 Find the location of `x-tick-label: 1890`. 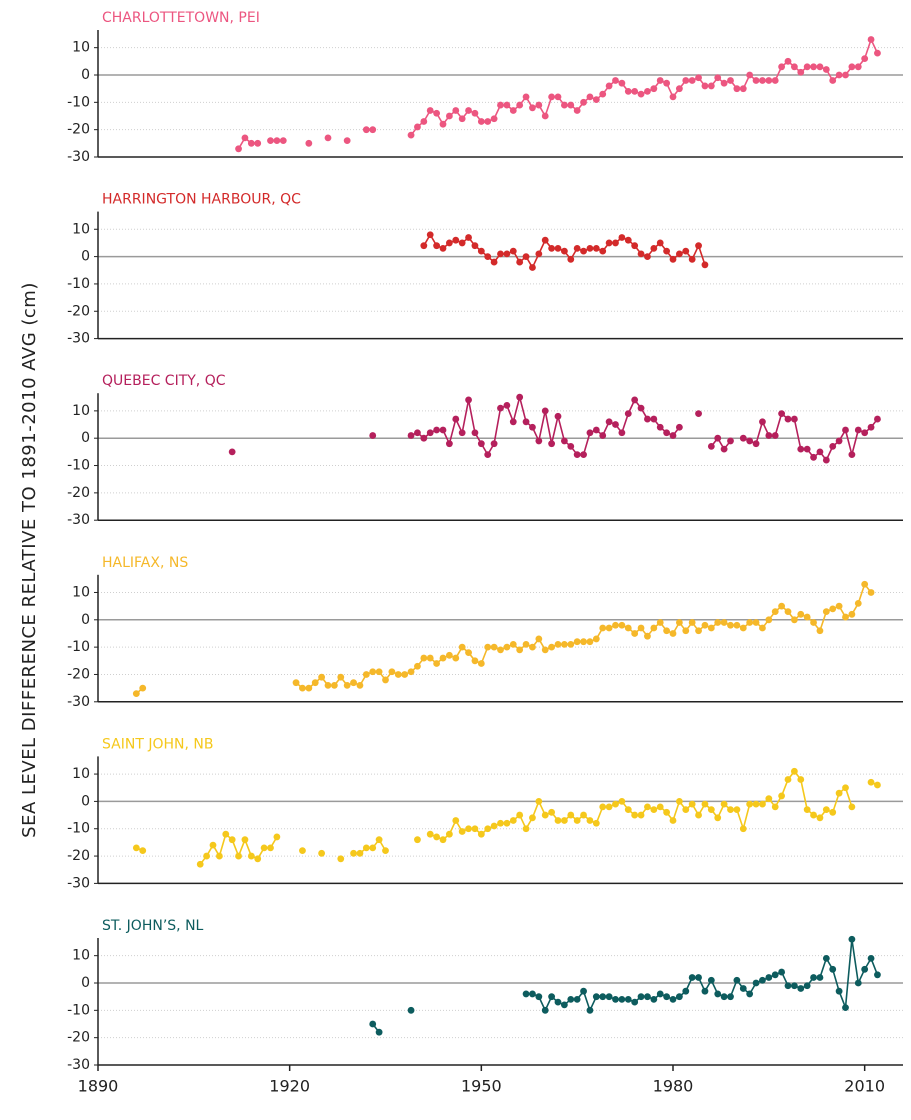

x-tick-label: 1890 is located at coordinates (98, 1086).